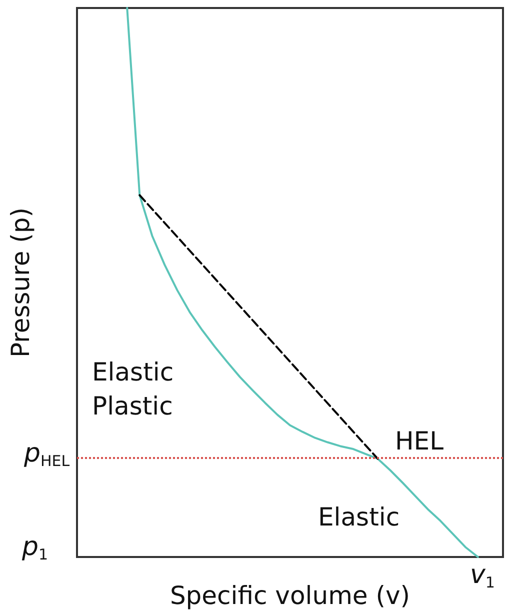  What do you see at coordinates (359, 517) in the screenshot?
I see `annotation: Elastic` at bounding box center [359, 517].